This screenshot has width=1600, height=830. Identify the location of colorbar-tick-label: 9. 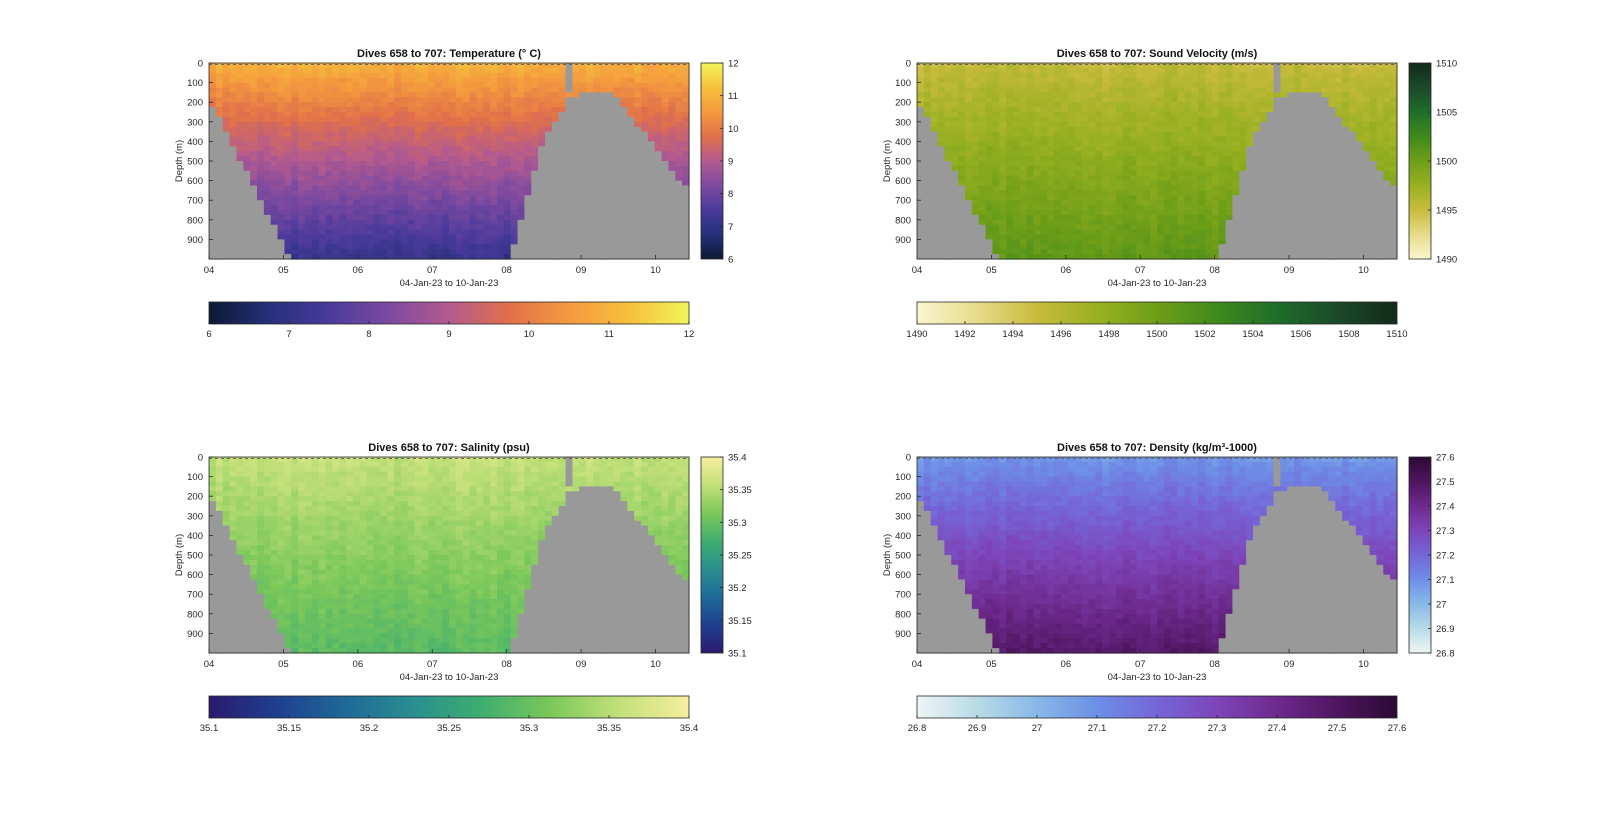
(730, 162).